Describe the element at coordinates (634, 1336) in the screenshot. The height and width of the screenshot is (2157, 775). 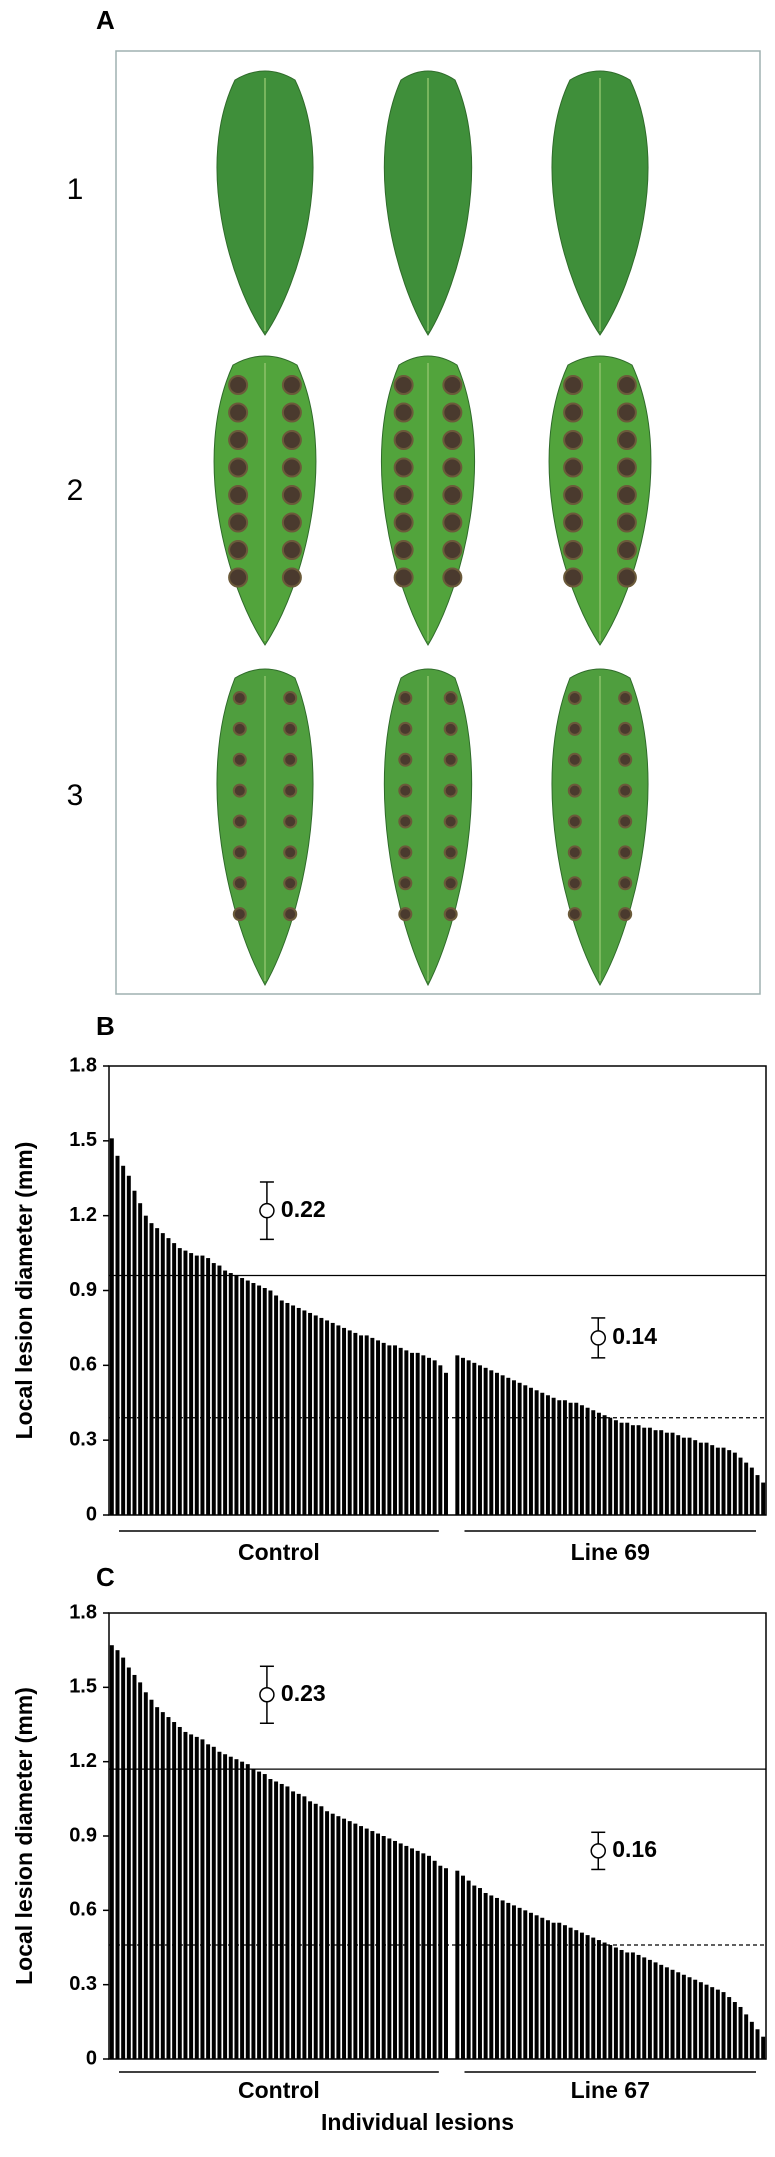
I see `annotation-label: 0.14` at that location.